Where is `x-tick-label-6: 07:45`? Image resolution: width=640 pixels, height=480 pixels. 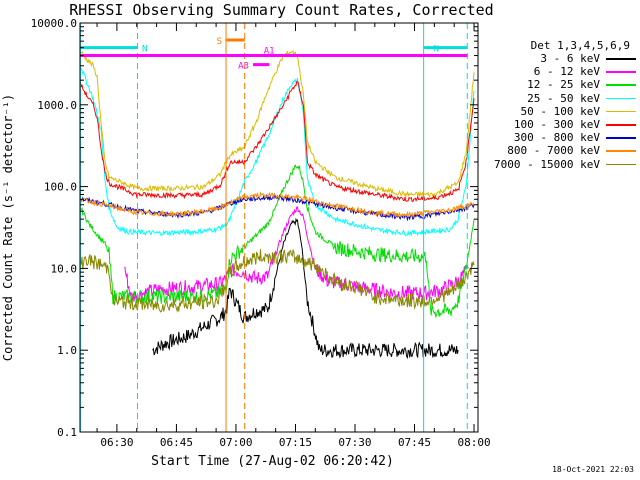 x-tick-label-6: 07:45 is located at coordinates (414, 442).